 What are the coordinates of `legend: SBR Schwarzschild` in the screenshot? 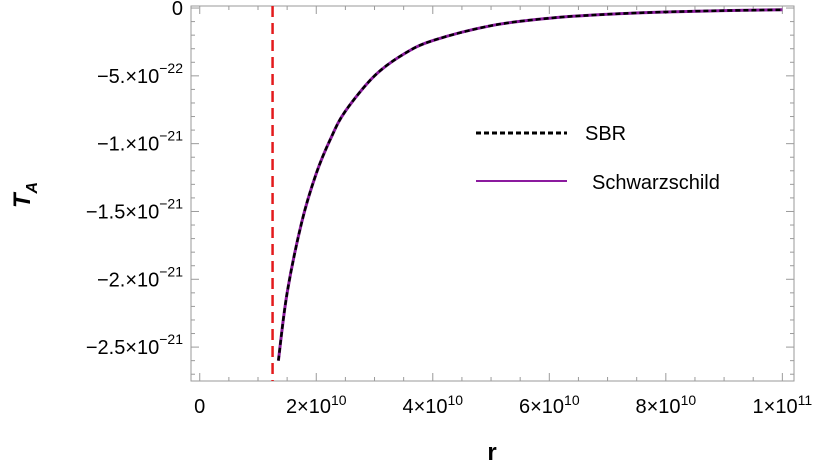 It's located at (598, 158).